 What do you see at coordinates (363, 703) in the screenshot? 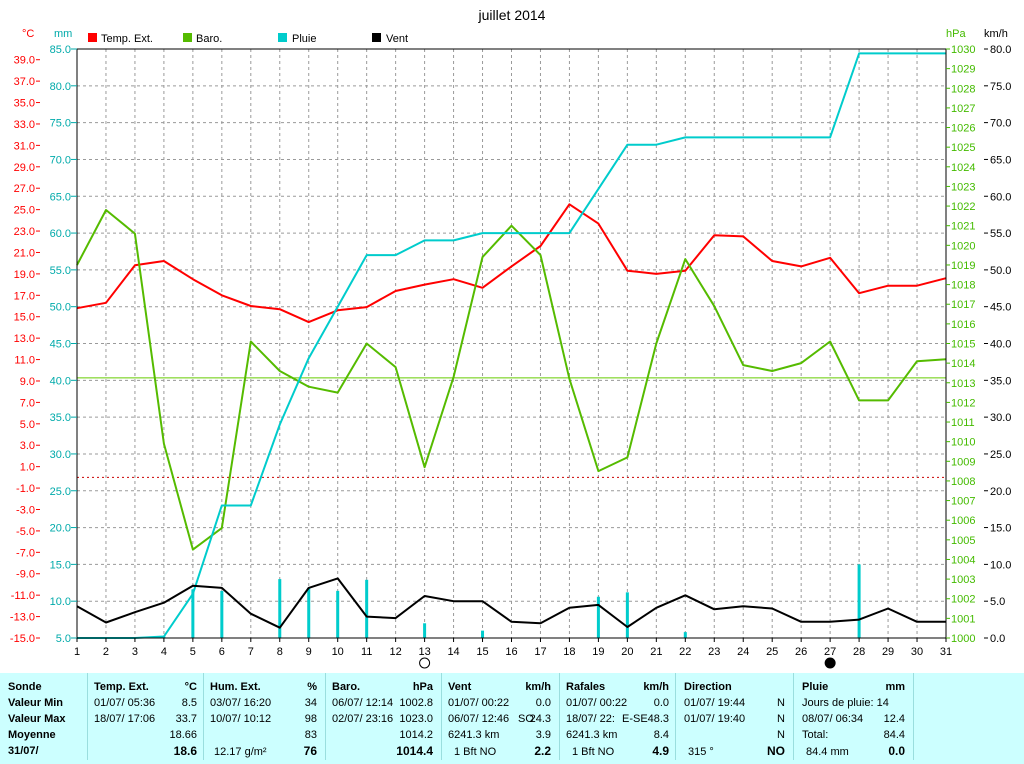
I see `baro-min-date: 06/07/ 12:14` at bounding box center [363, 703].